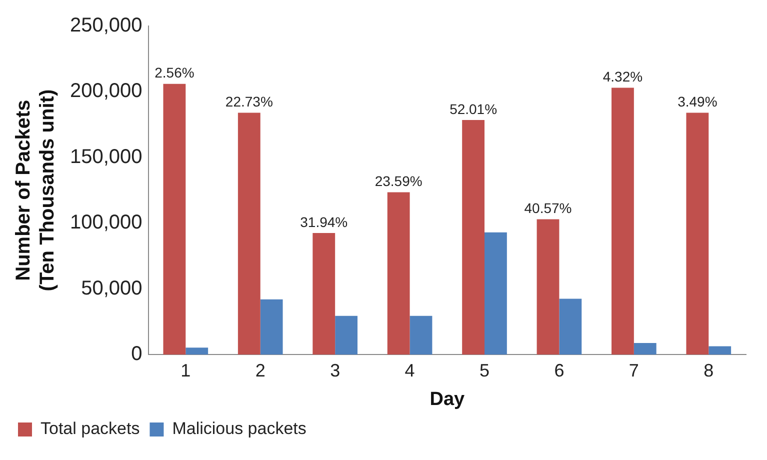 This screenshot has height=460, width=767. What do you see at coordinates (106, 157) in the screenshot?
I see `y-tick-label: 150,000` at bounding box center [106, 157].